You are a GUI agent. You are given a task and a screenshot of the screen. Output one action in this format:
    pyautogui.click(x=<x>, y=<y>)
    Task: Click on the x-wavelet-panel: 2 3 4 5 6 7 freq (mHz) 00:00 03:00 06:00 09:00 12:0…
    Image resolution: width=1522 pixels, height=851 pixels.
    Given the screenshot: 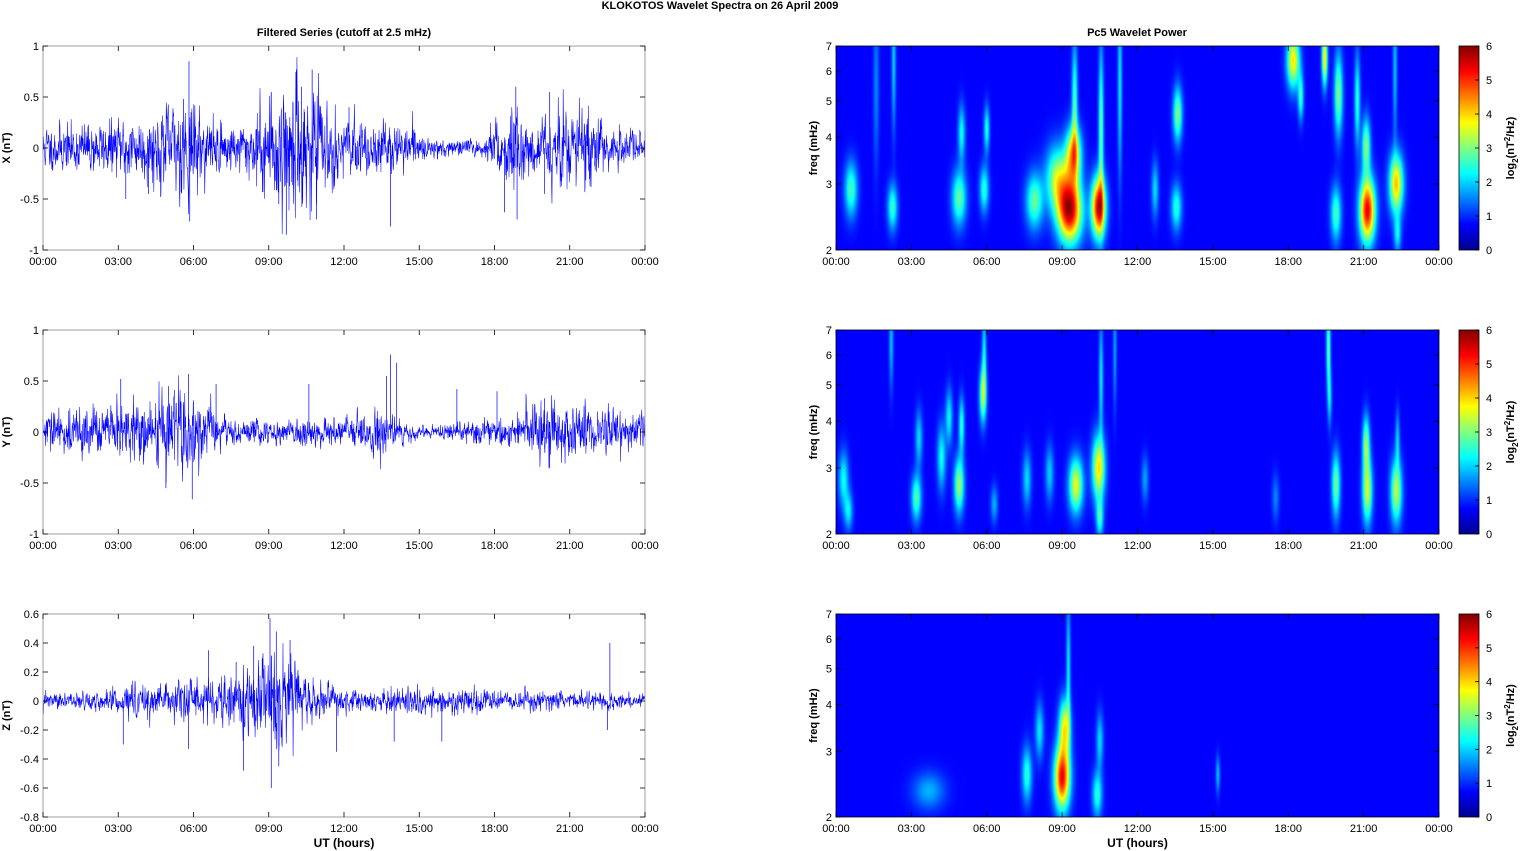 What is the action you would take?
    pyautogui.click(x=1164, y=154)
    